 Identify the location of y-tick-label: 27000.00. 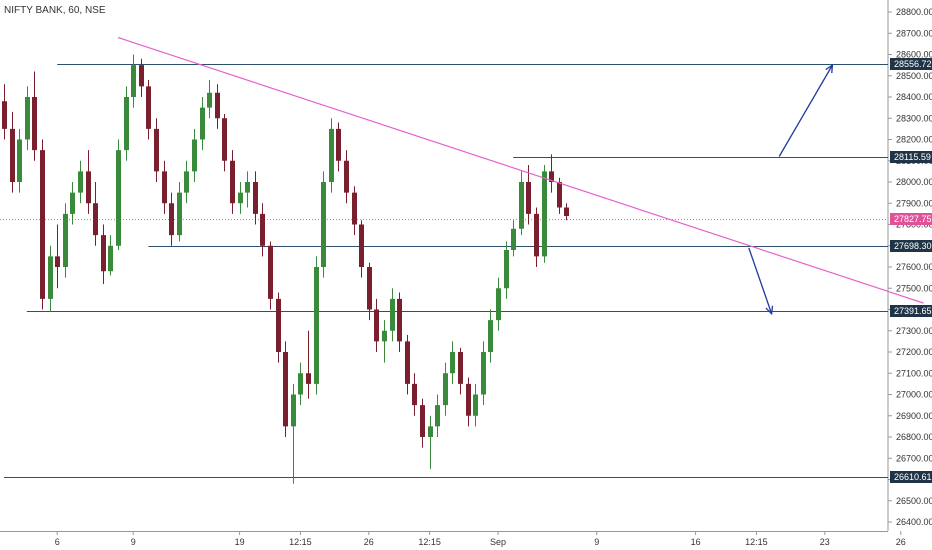
(914, 395).